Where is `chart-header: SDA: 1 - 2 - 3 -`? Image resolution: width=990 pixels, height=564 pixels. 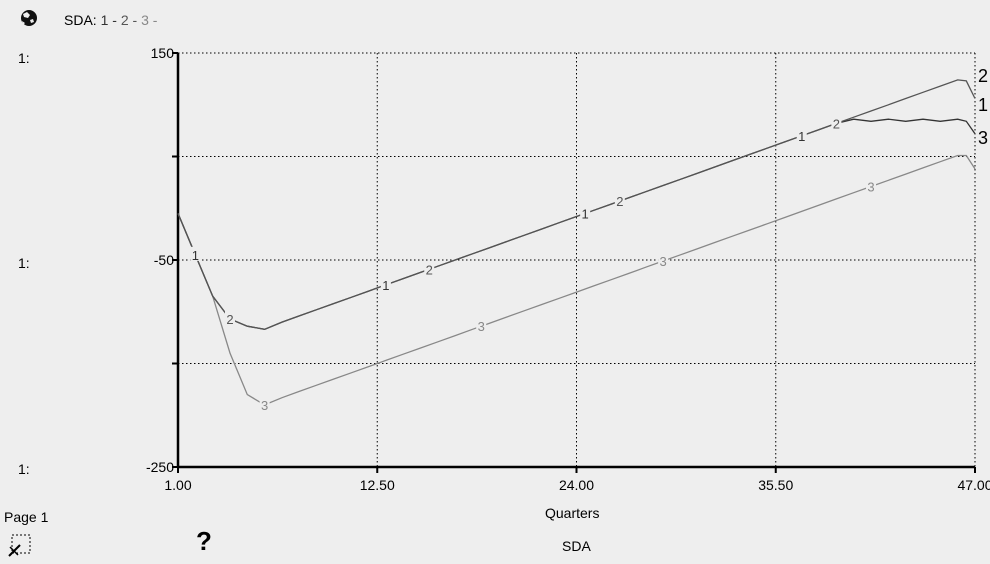
chart-header: SDA: 1 - 2 - 3 - is located at coordinates (110, 20).